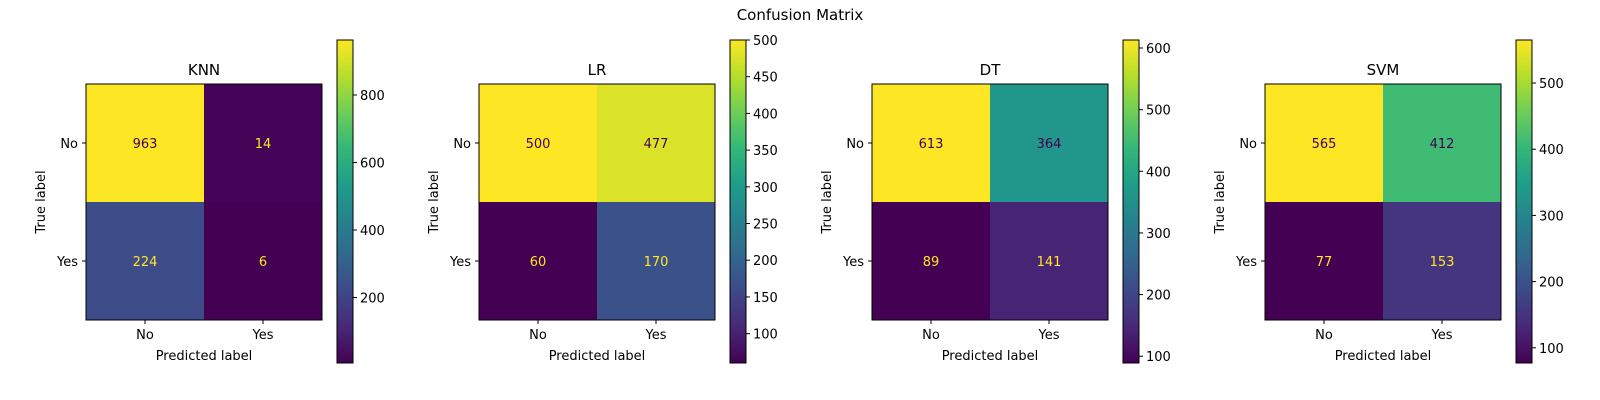  Describe the element at coordinates (372, 96) in the screenshot. I see `colorbar-tick-label: 800` at that location.